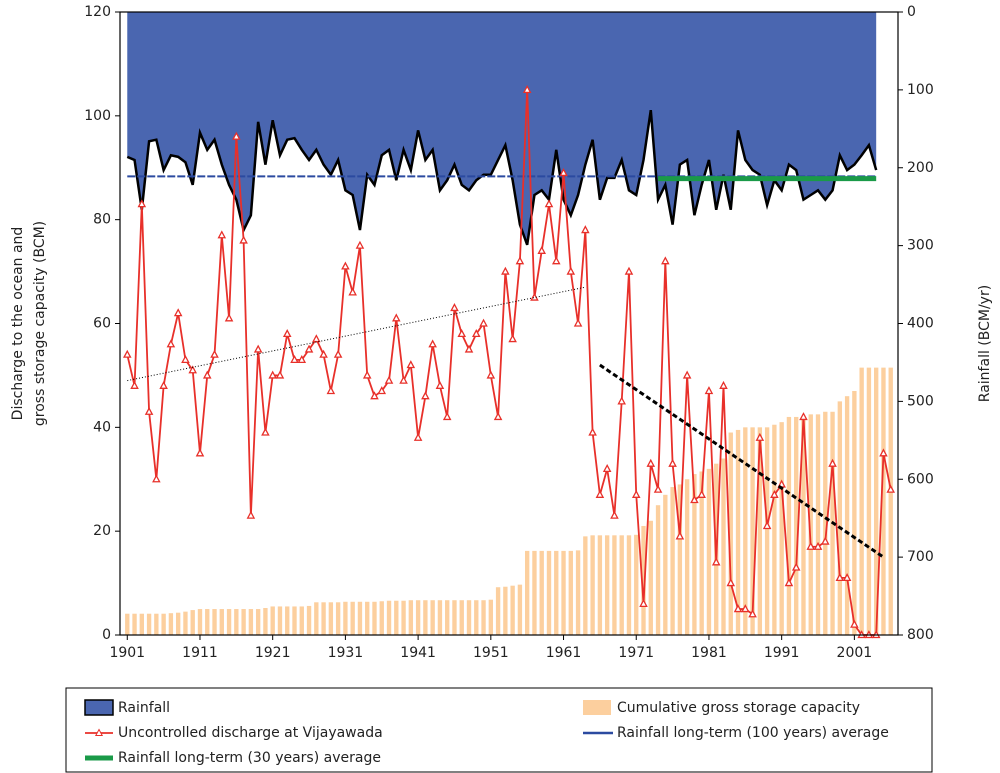 This screenshot has height=773, width=1000. I want to click on y2-tick-label: 800, so click(920, 635).